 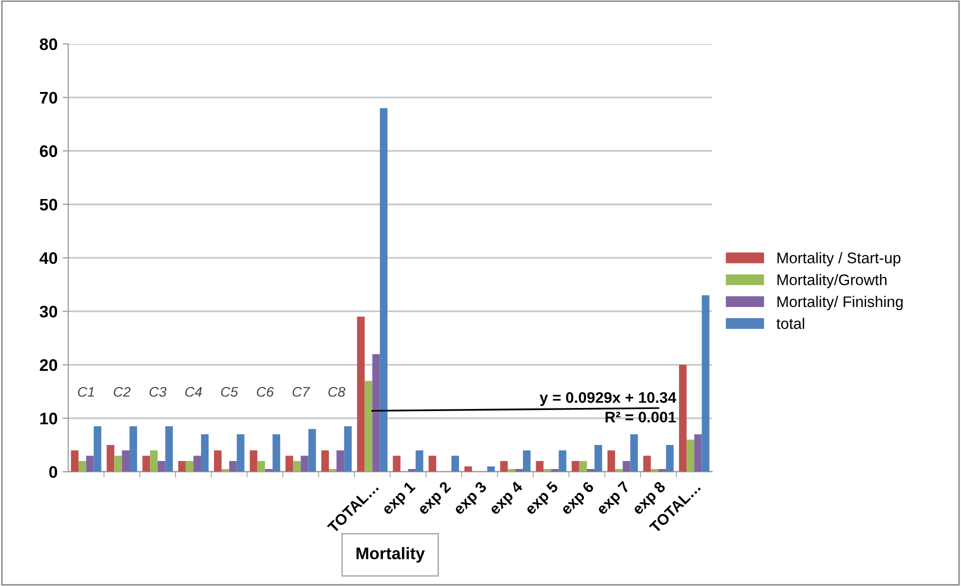 What do you see at coordinates (49, 418) in the screenshot?
I see `y-tick-label: 10` at bounding box center [49, 418].